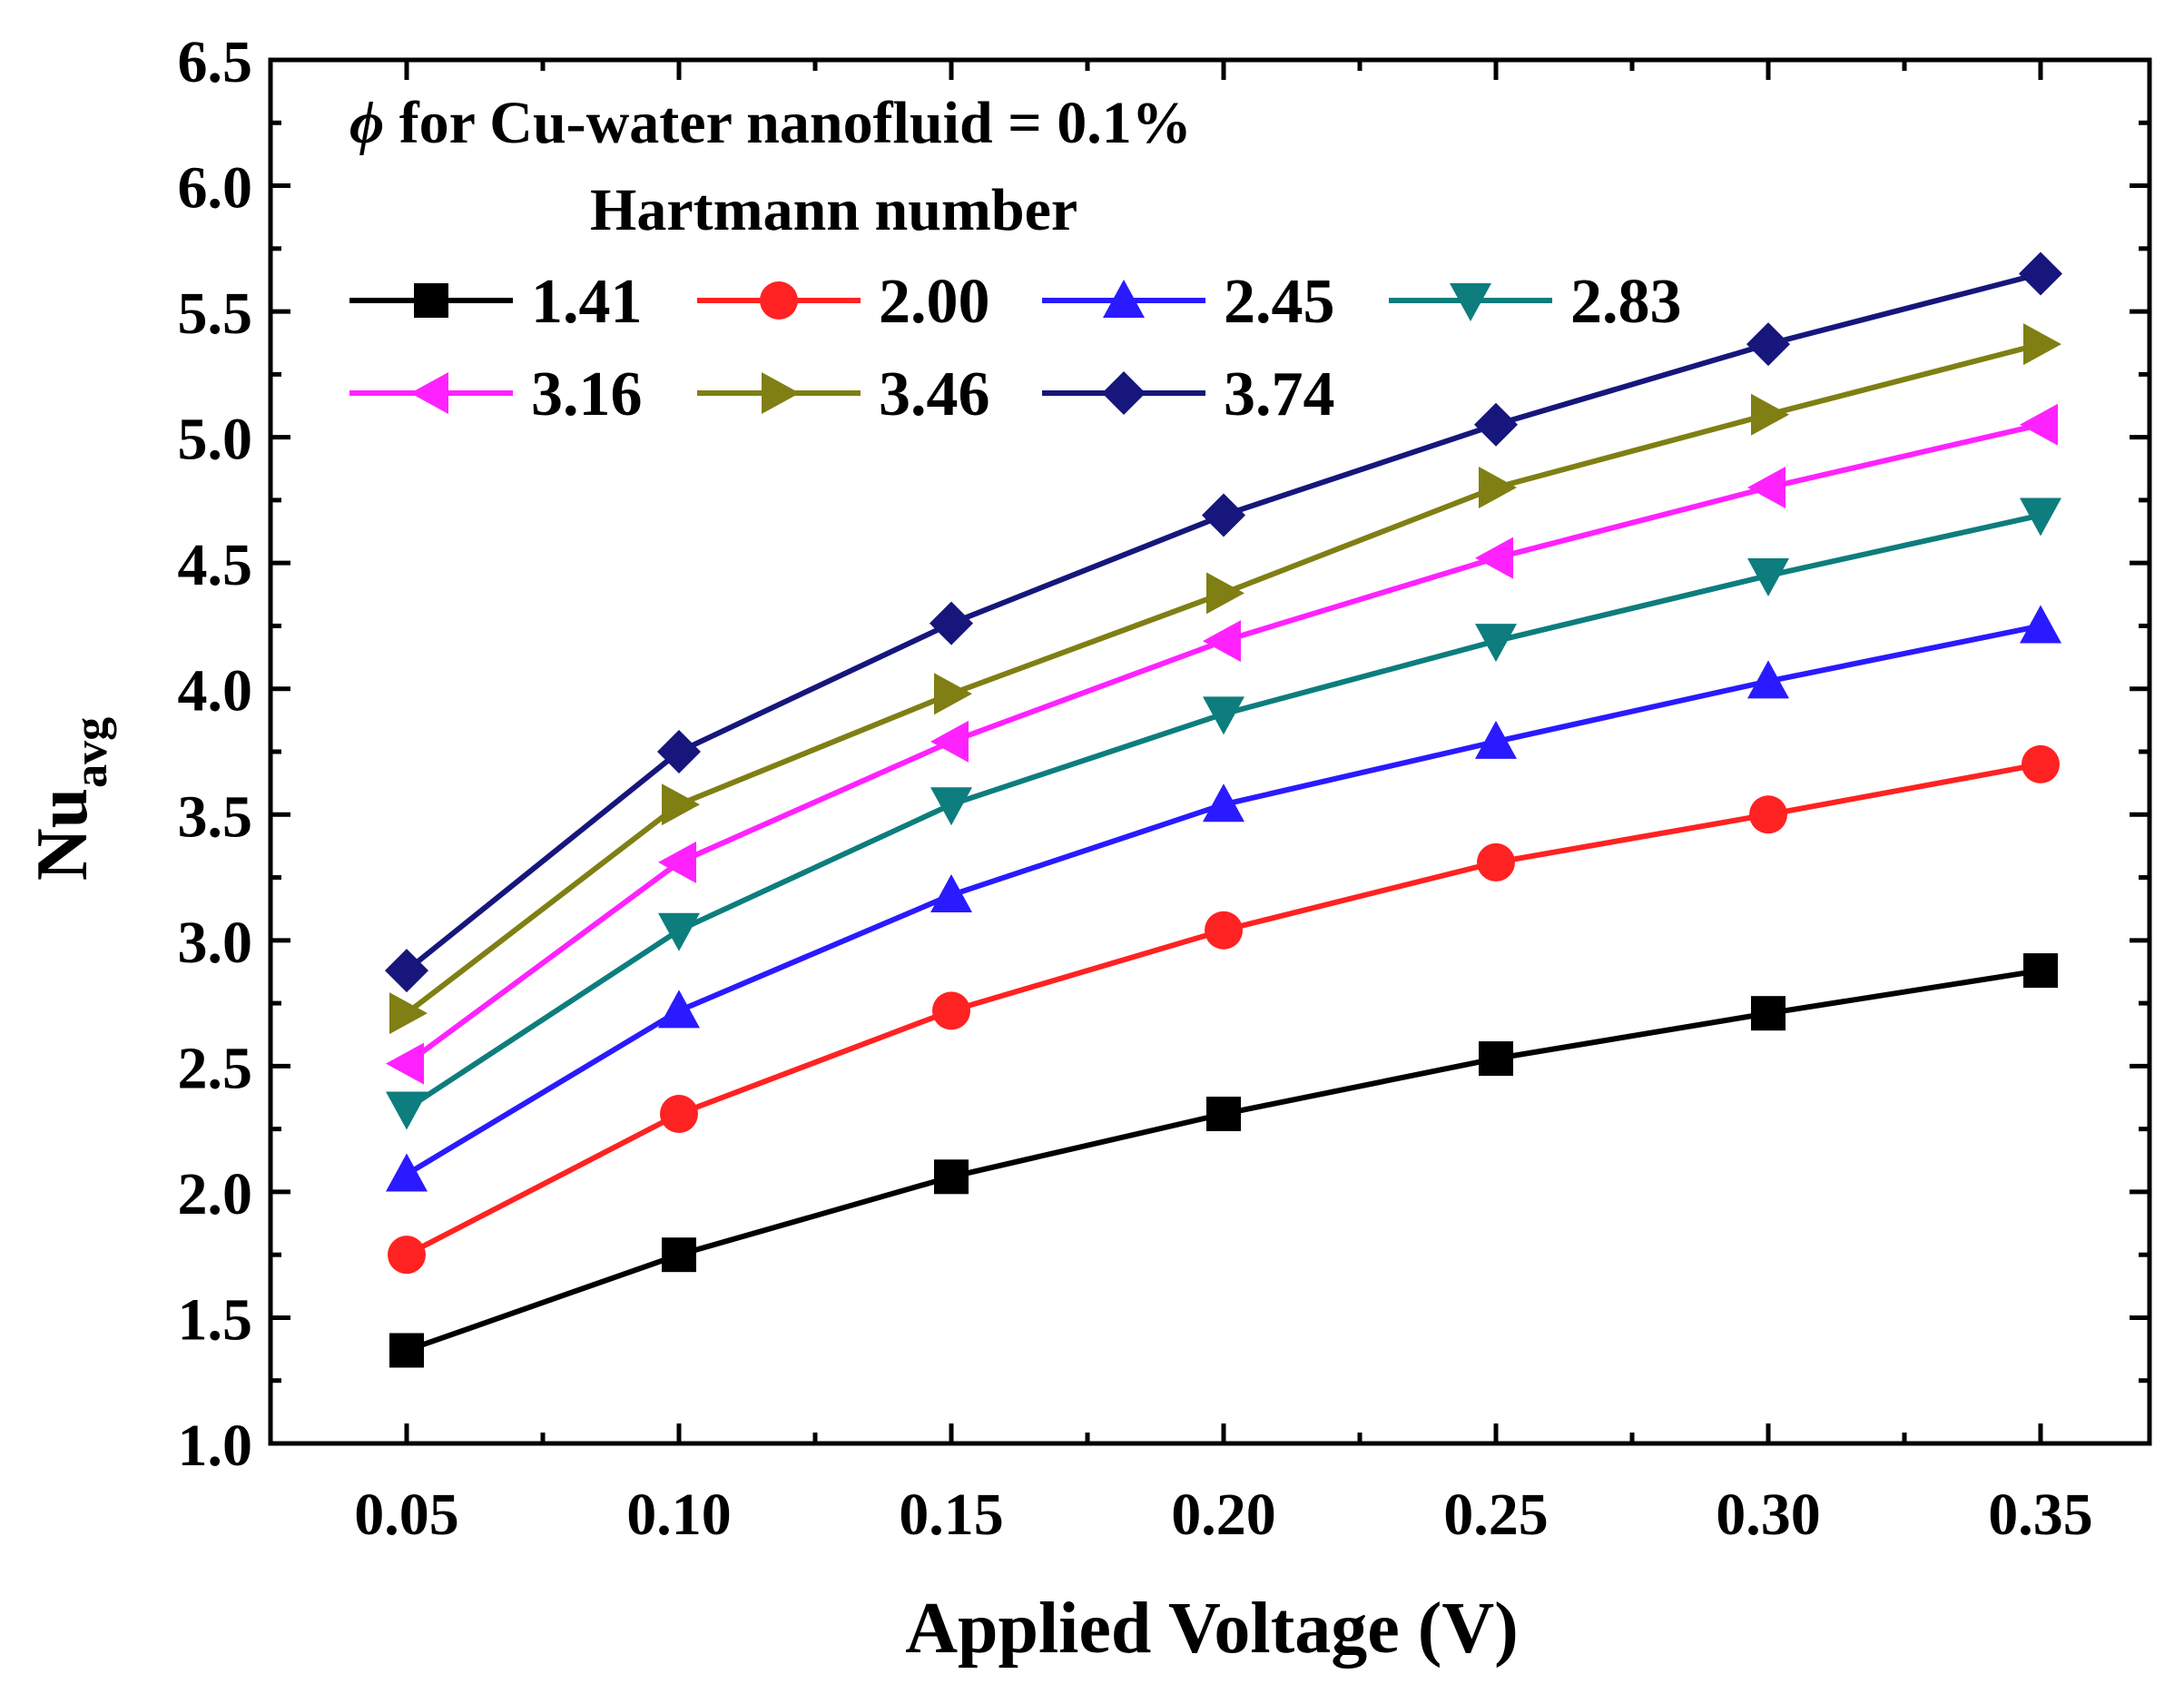 The width and height of the screenshot is (2184, 1694). What do you see at coordinates (1212, 1629) in the screenshot?
I see `x-axis-title: Applied Voltage (V)` at bounding box center [1212, 1629].